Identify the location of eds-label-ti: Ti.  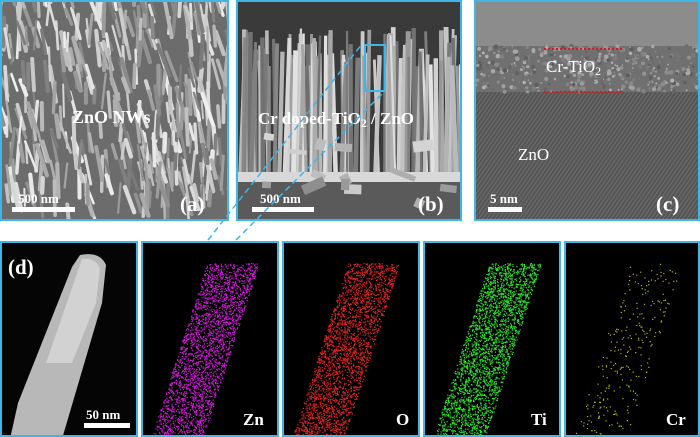
(539, 419).